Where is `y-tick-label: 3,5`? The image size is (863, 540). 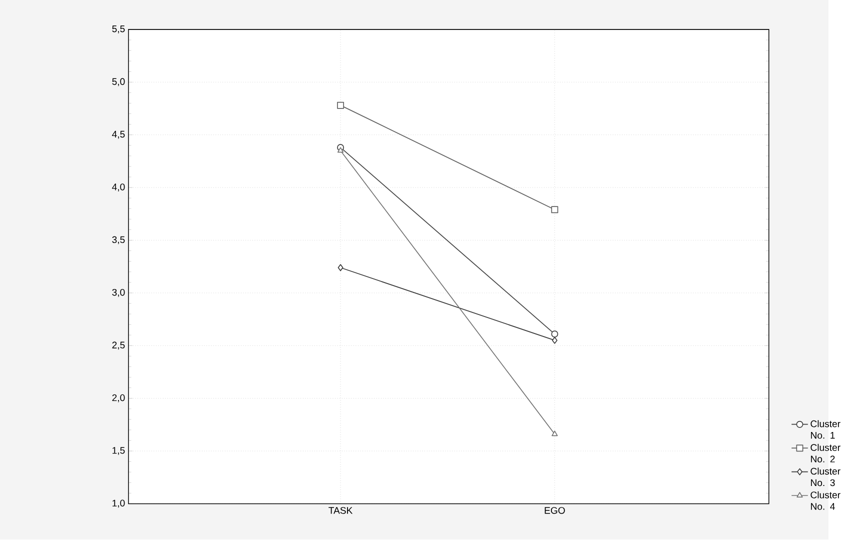
y-tick-label: 3,5 is located at coordinates (118, 240).